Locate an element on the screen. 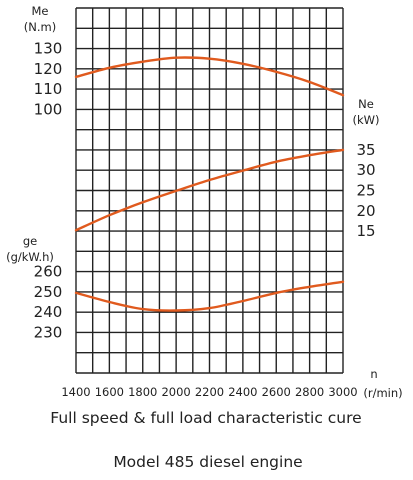 This screenshot has width=413, height=480. x-tick-label: 2000 is located at coordinates (175, 392).